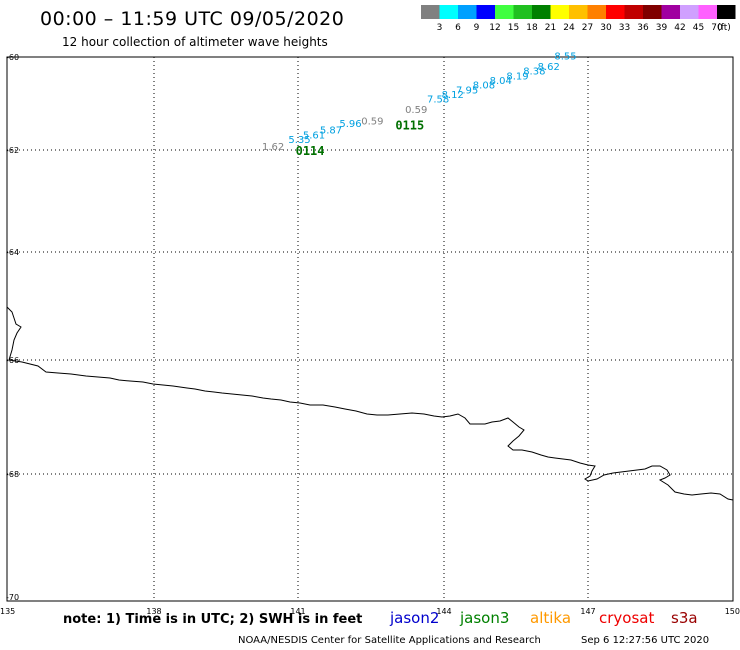  Describe the element at coordinates (331, 131) in the screenshot. I see `wave-height-label: 5.87` at that location.